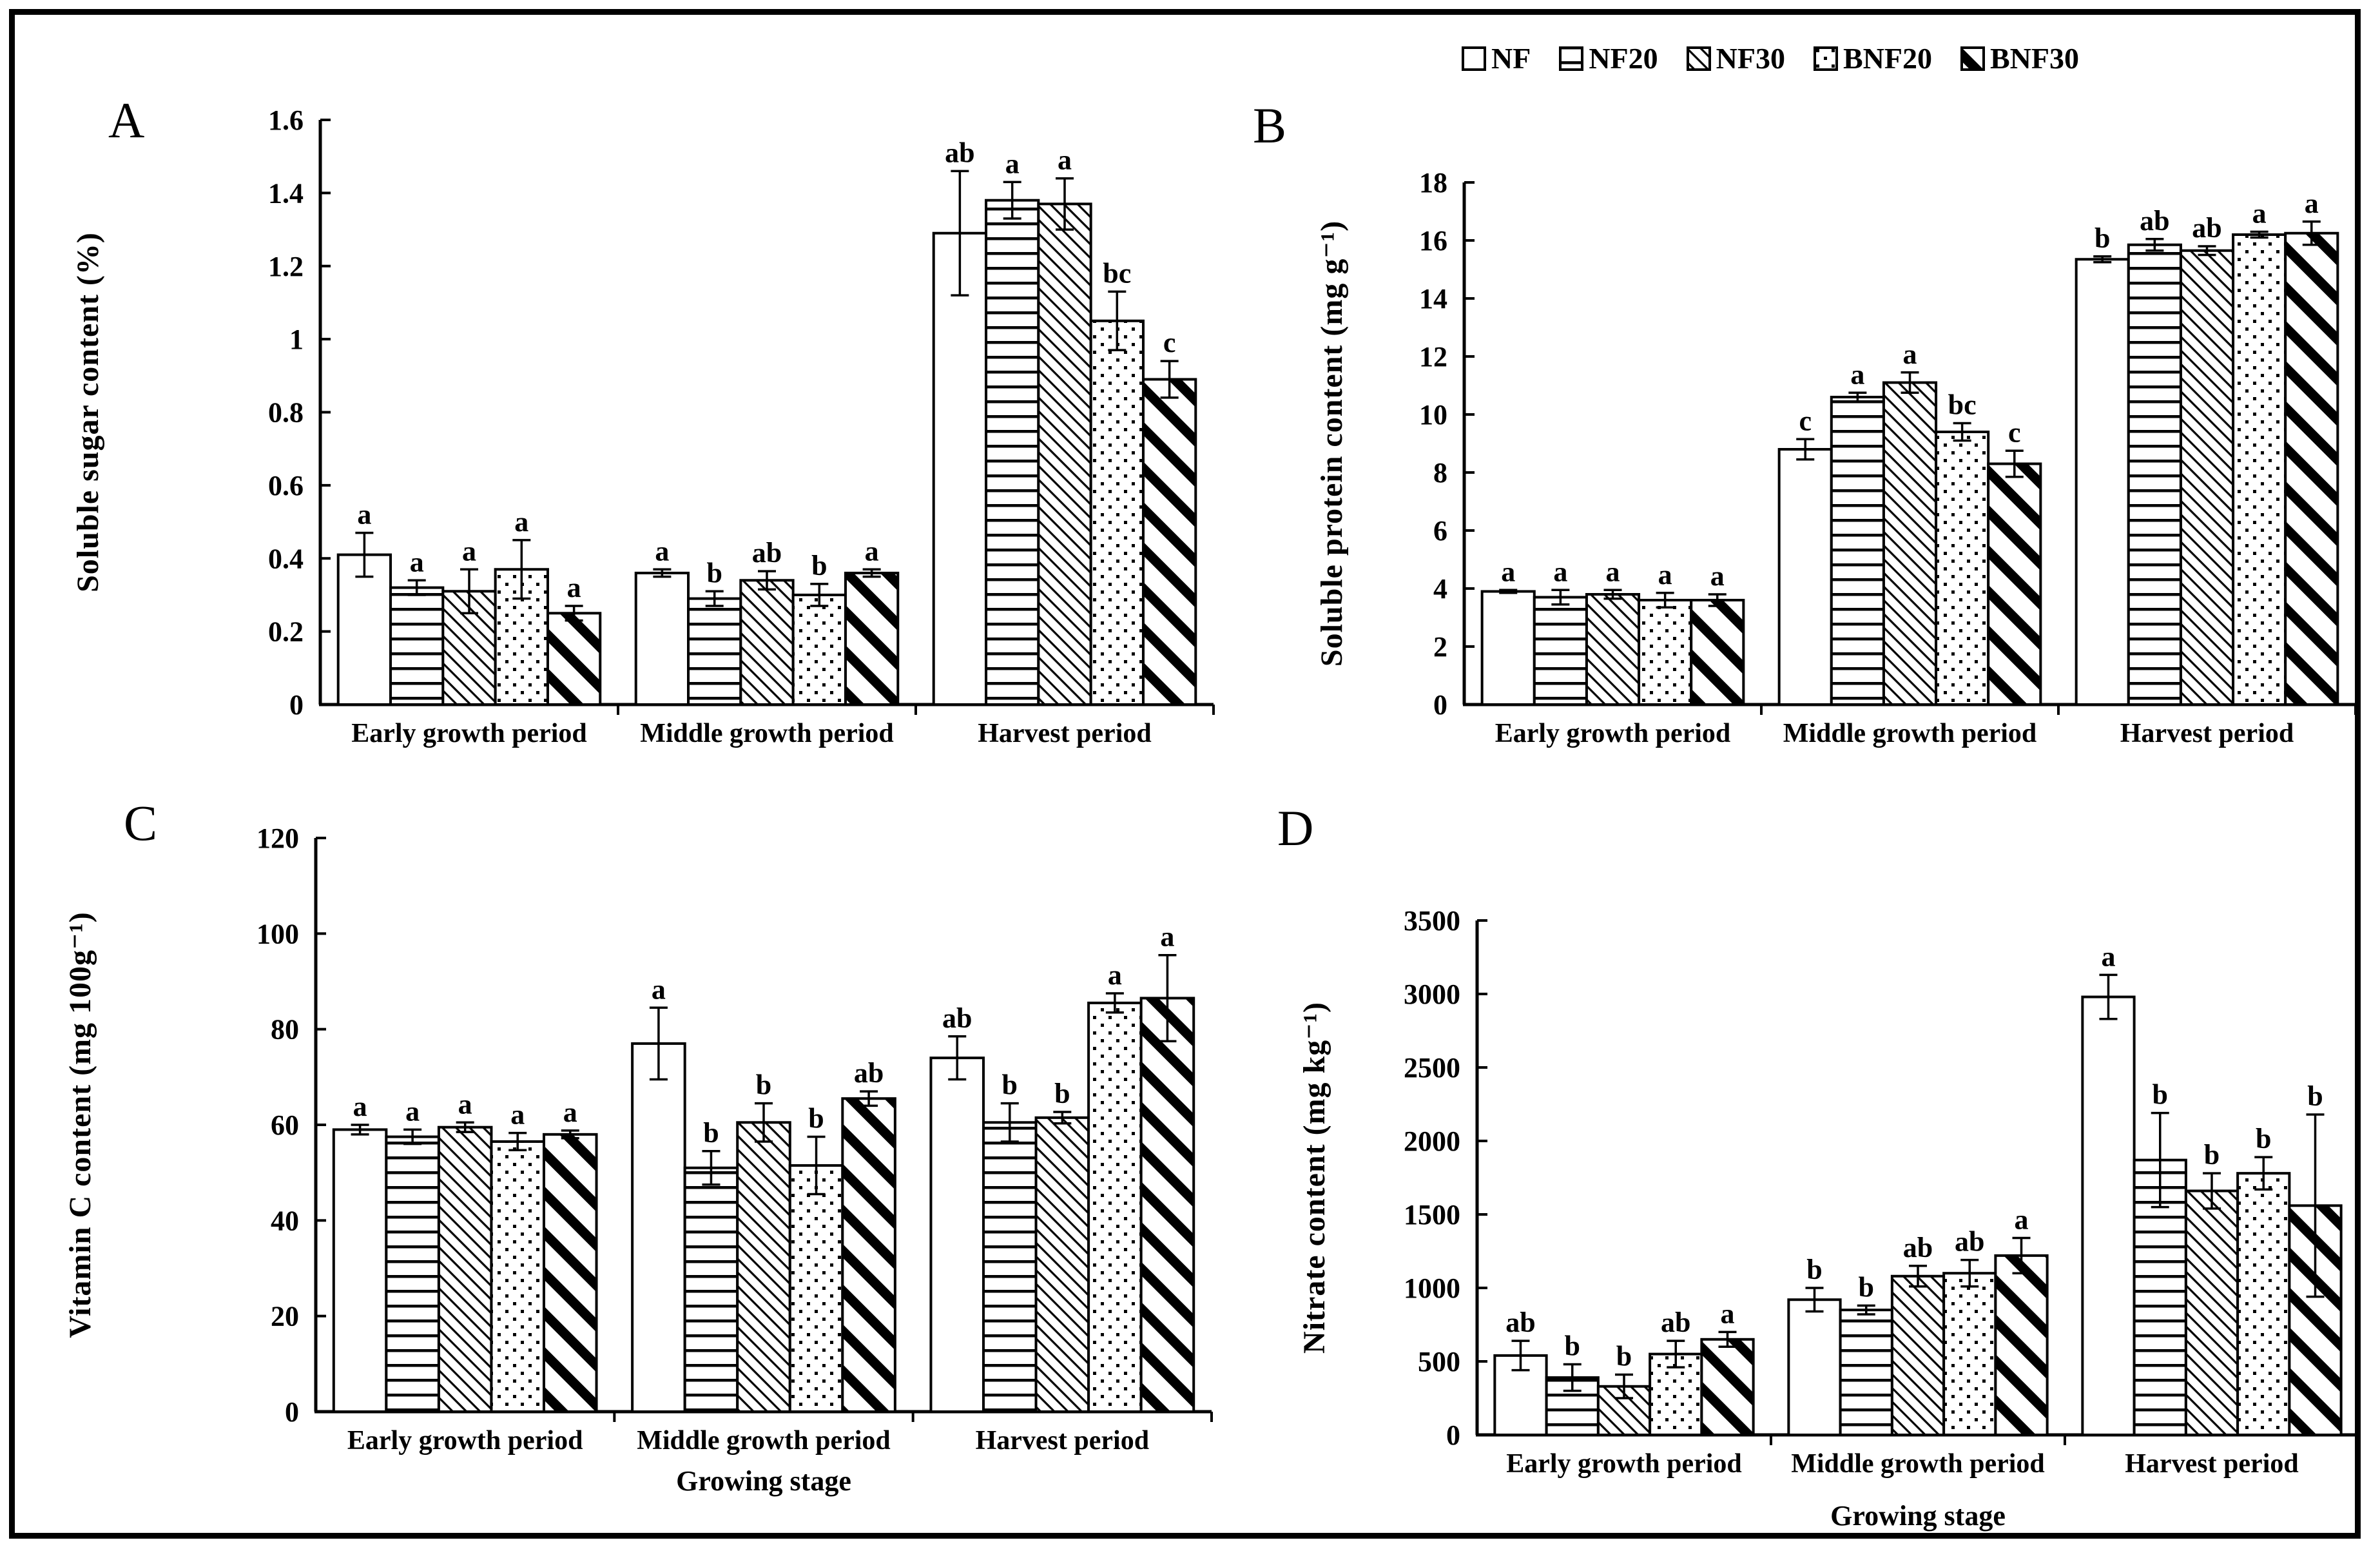 This screenshot has height=1558, width=2380. What do you see at coordinates (763, 1481) in the screenshot?
I see `x-axis-title-c: Growing stage` at bounding box center [763, 1481].